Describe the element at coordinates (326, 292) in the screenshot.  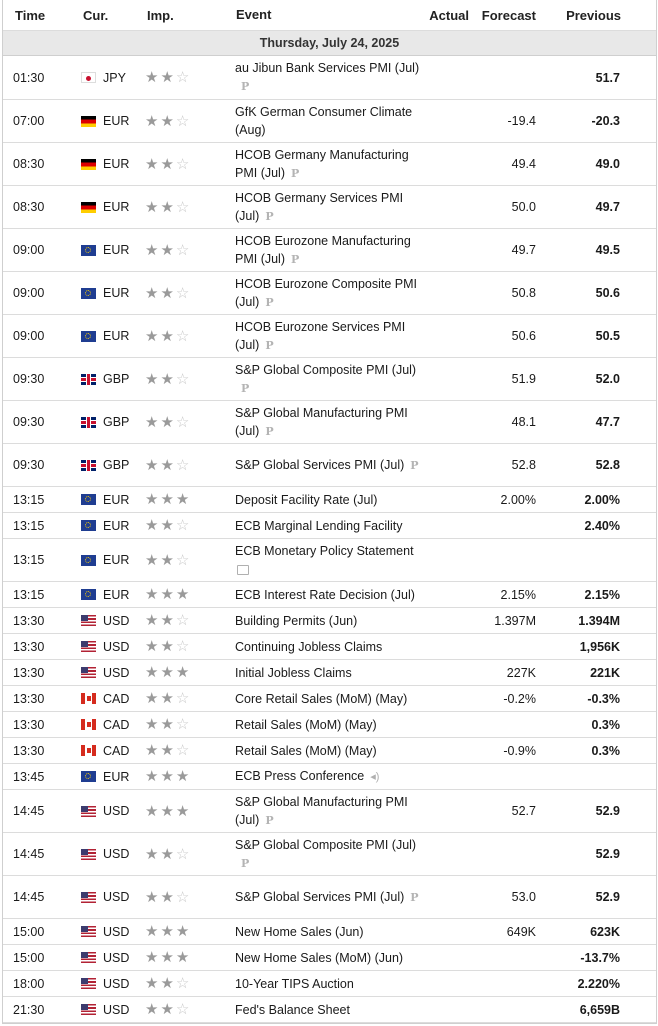
I see `event-title: HCOB Eurozone Composite PMI (Jul)` at that location.